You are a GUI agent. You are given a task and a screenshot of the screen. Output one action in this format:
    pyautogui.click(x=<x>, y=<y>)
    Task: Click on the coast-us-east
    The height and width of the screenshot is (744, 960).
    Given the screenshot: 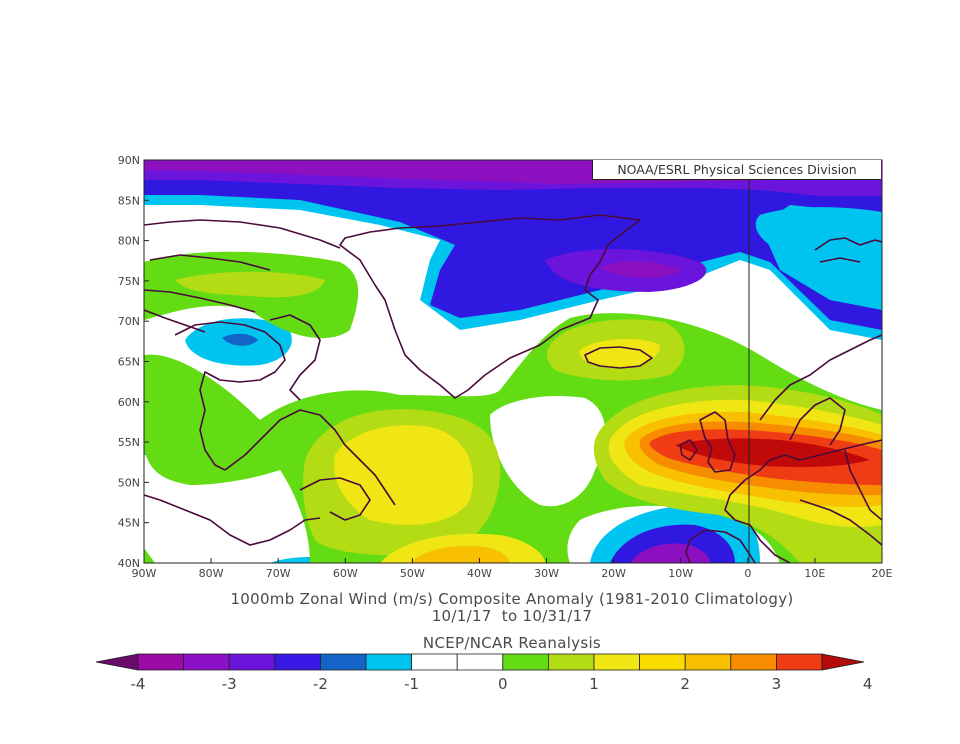 What is the action you would take?
    pyautogui.click(x=232, y=520)
    